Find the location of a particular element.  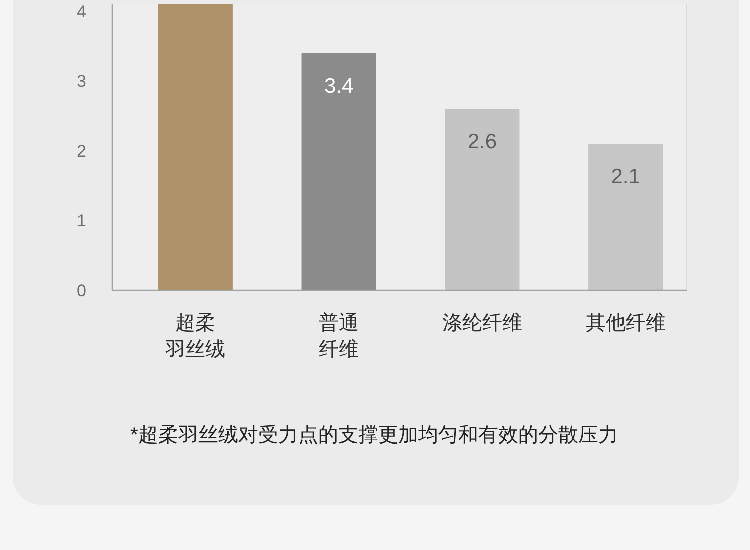

data-label: 3.4 is located at coordinates (339, 86).